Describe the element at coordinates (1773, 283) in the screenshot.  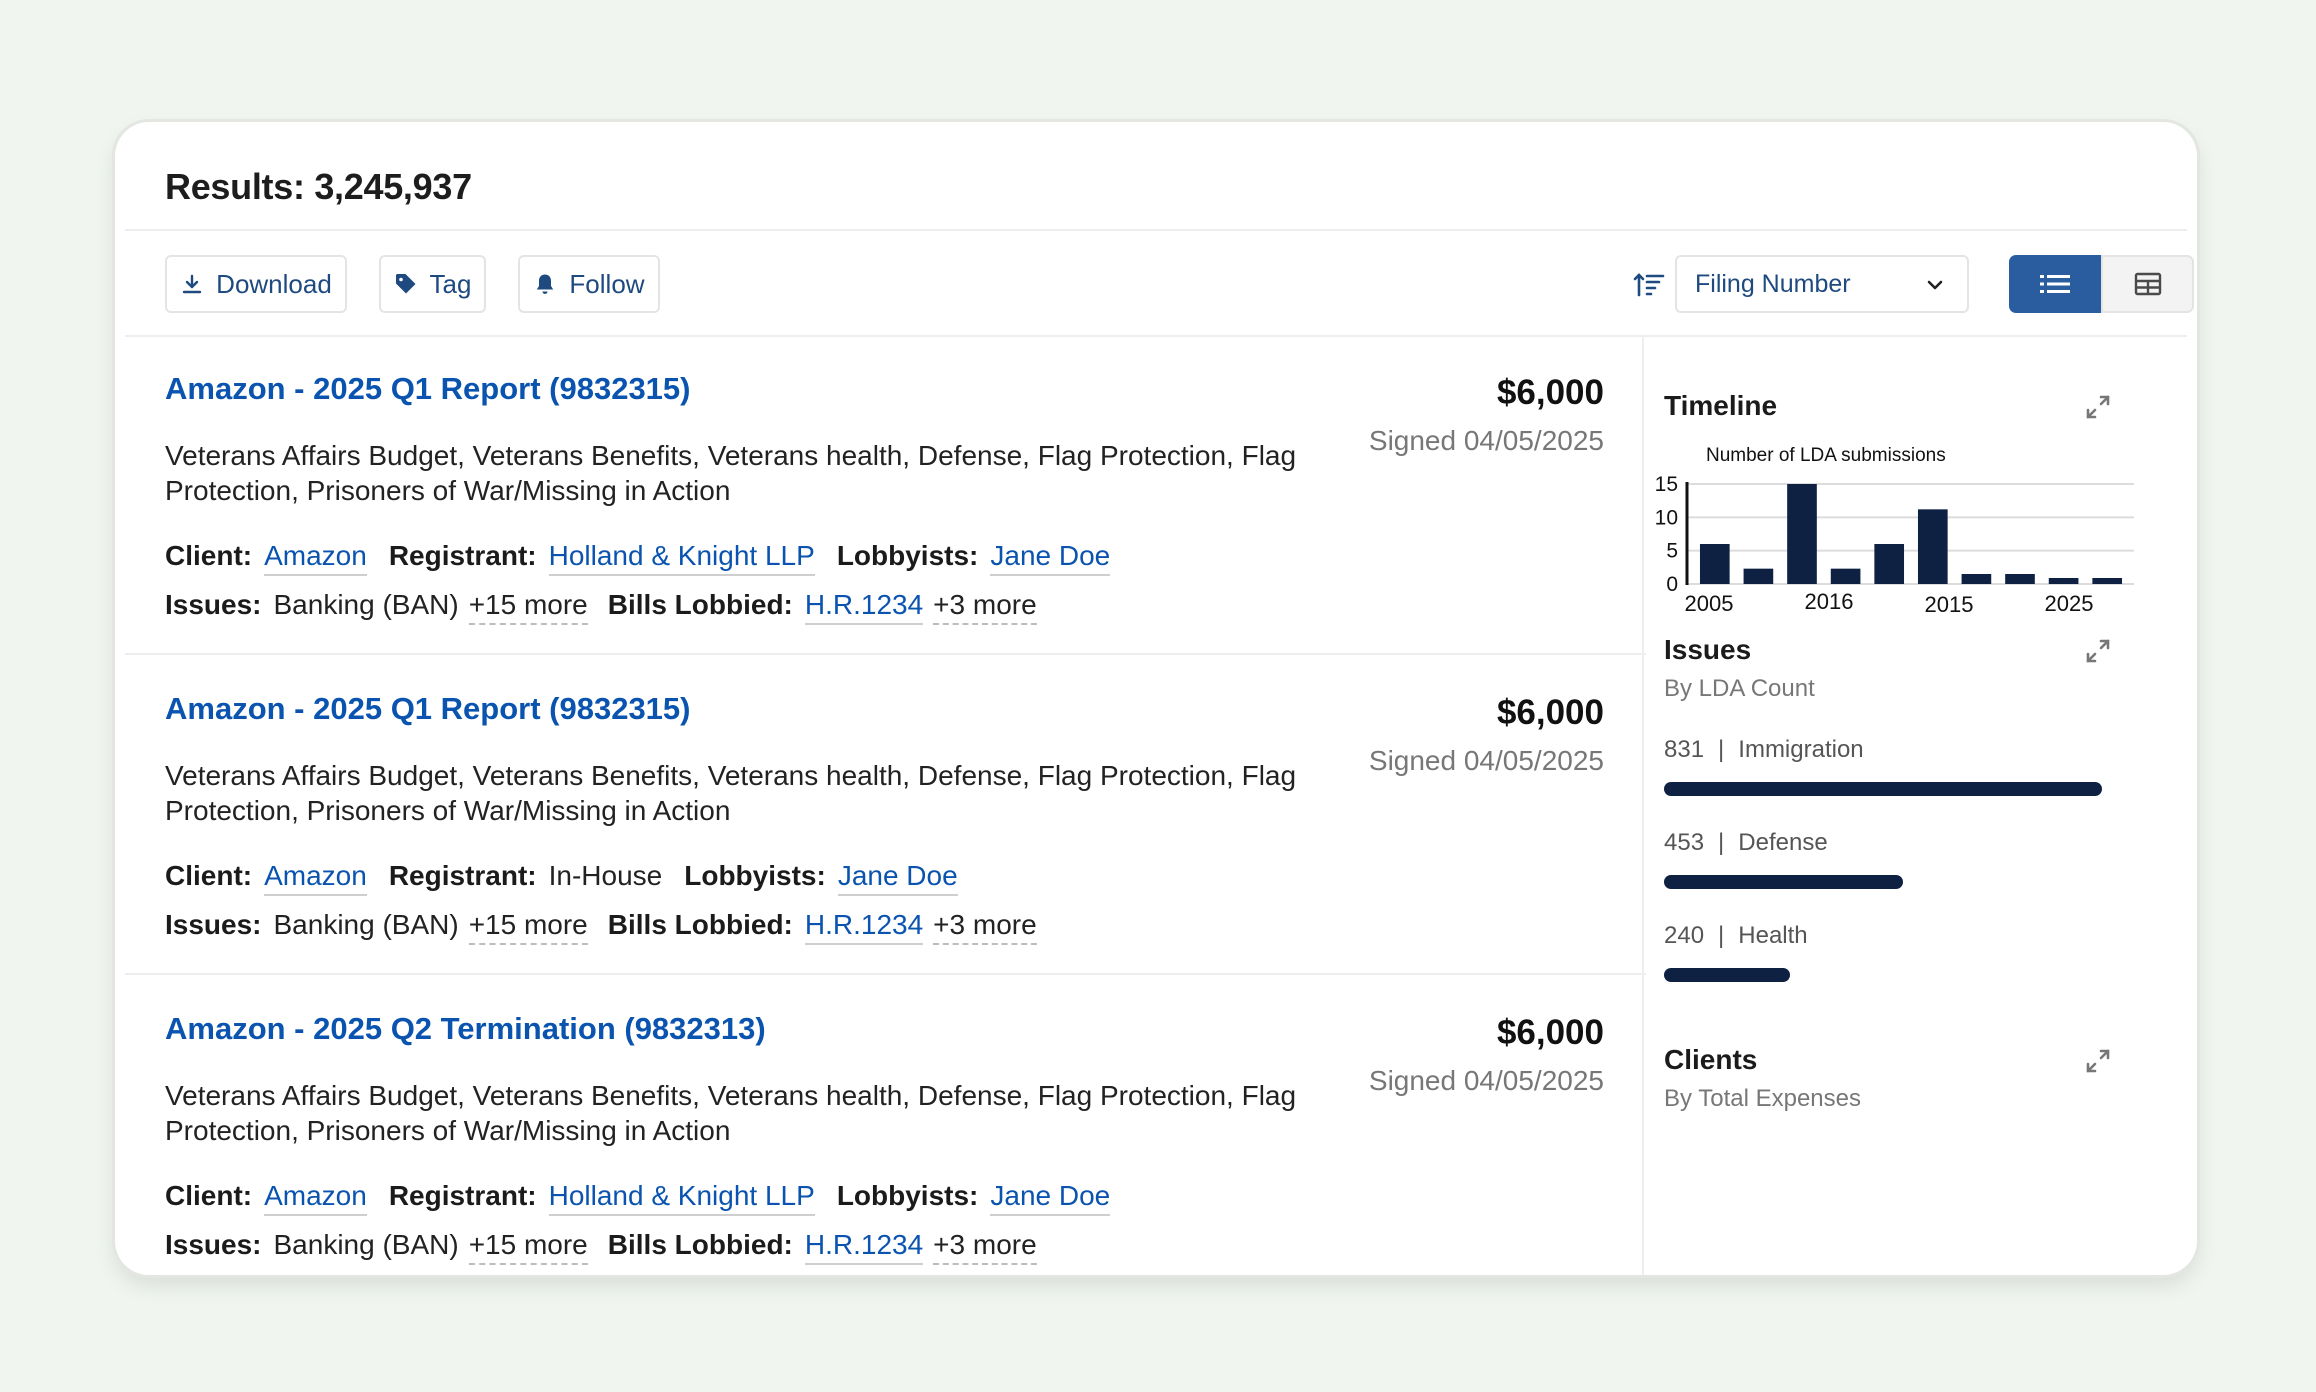
I see `sort-select-value: Filing Number` at that location.